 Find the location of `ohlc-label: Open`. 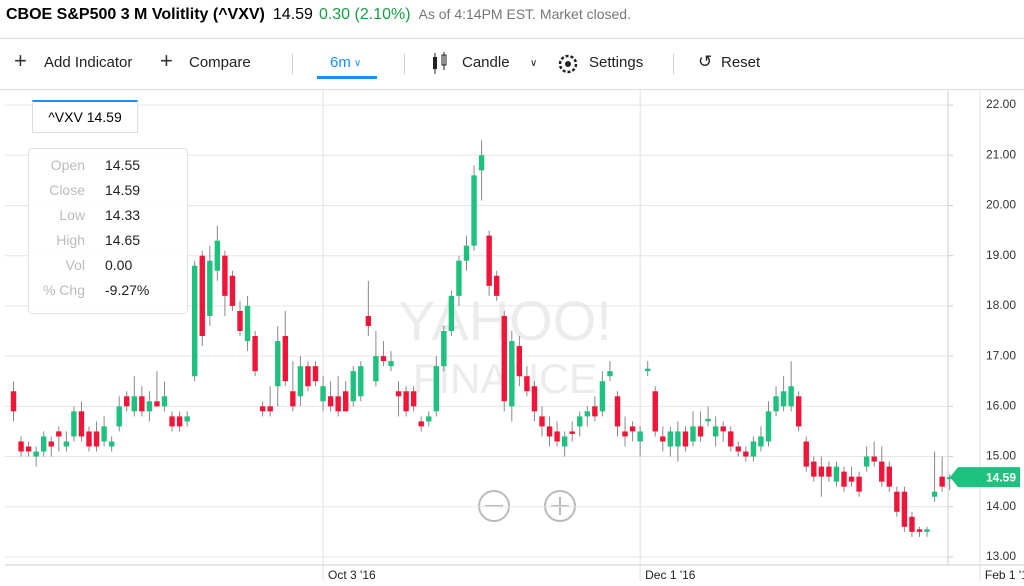

ohlc-label: Open is located at coordinates (67, 165).